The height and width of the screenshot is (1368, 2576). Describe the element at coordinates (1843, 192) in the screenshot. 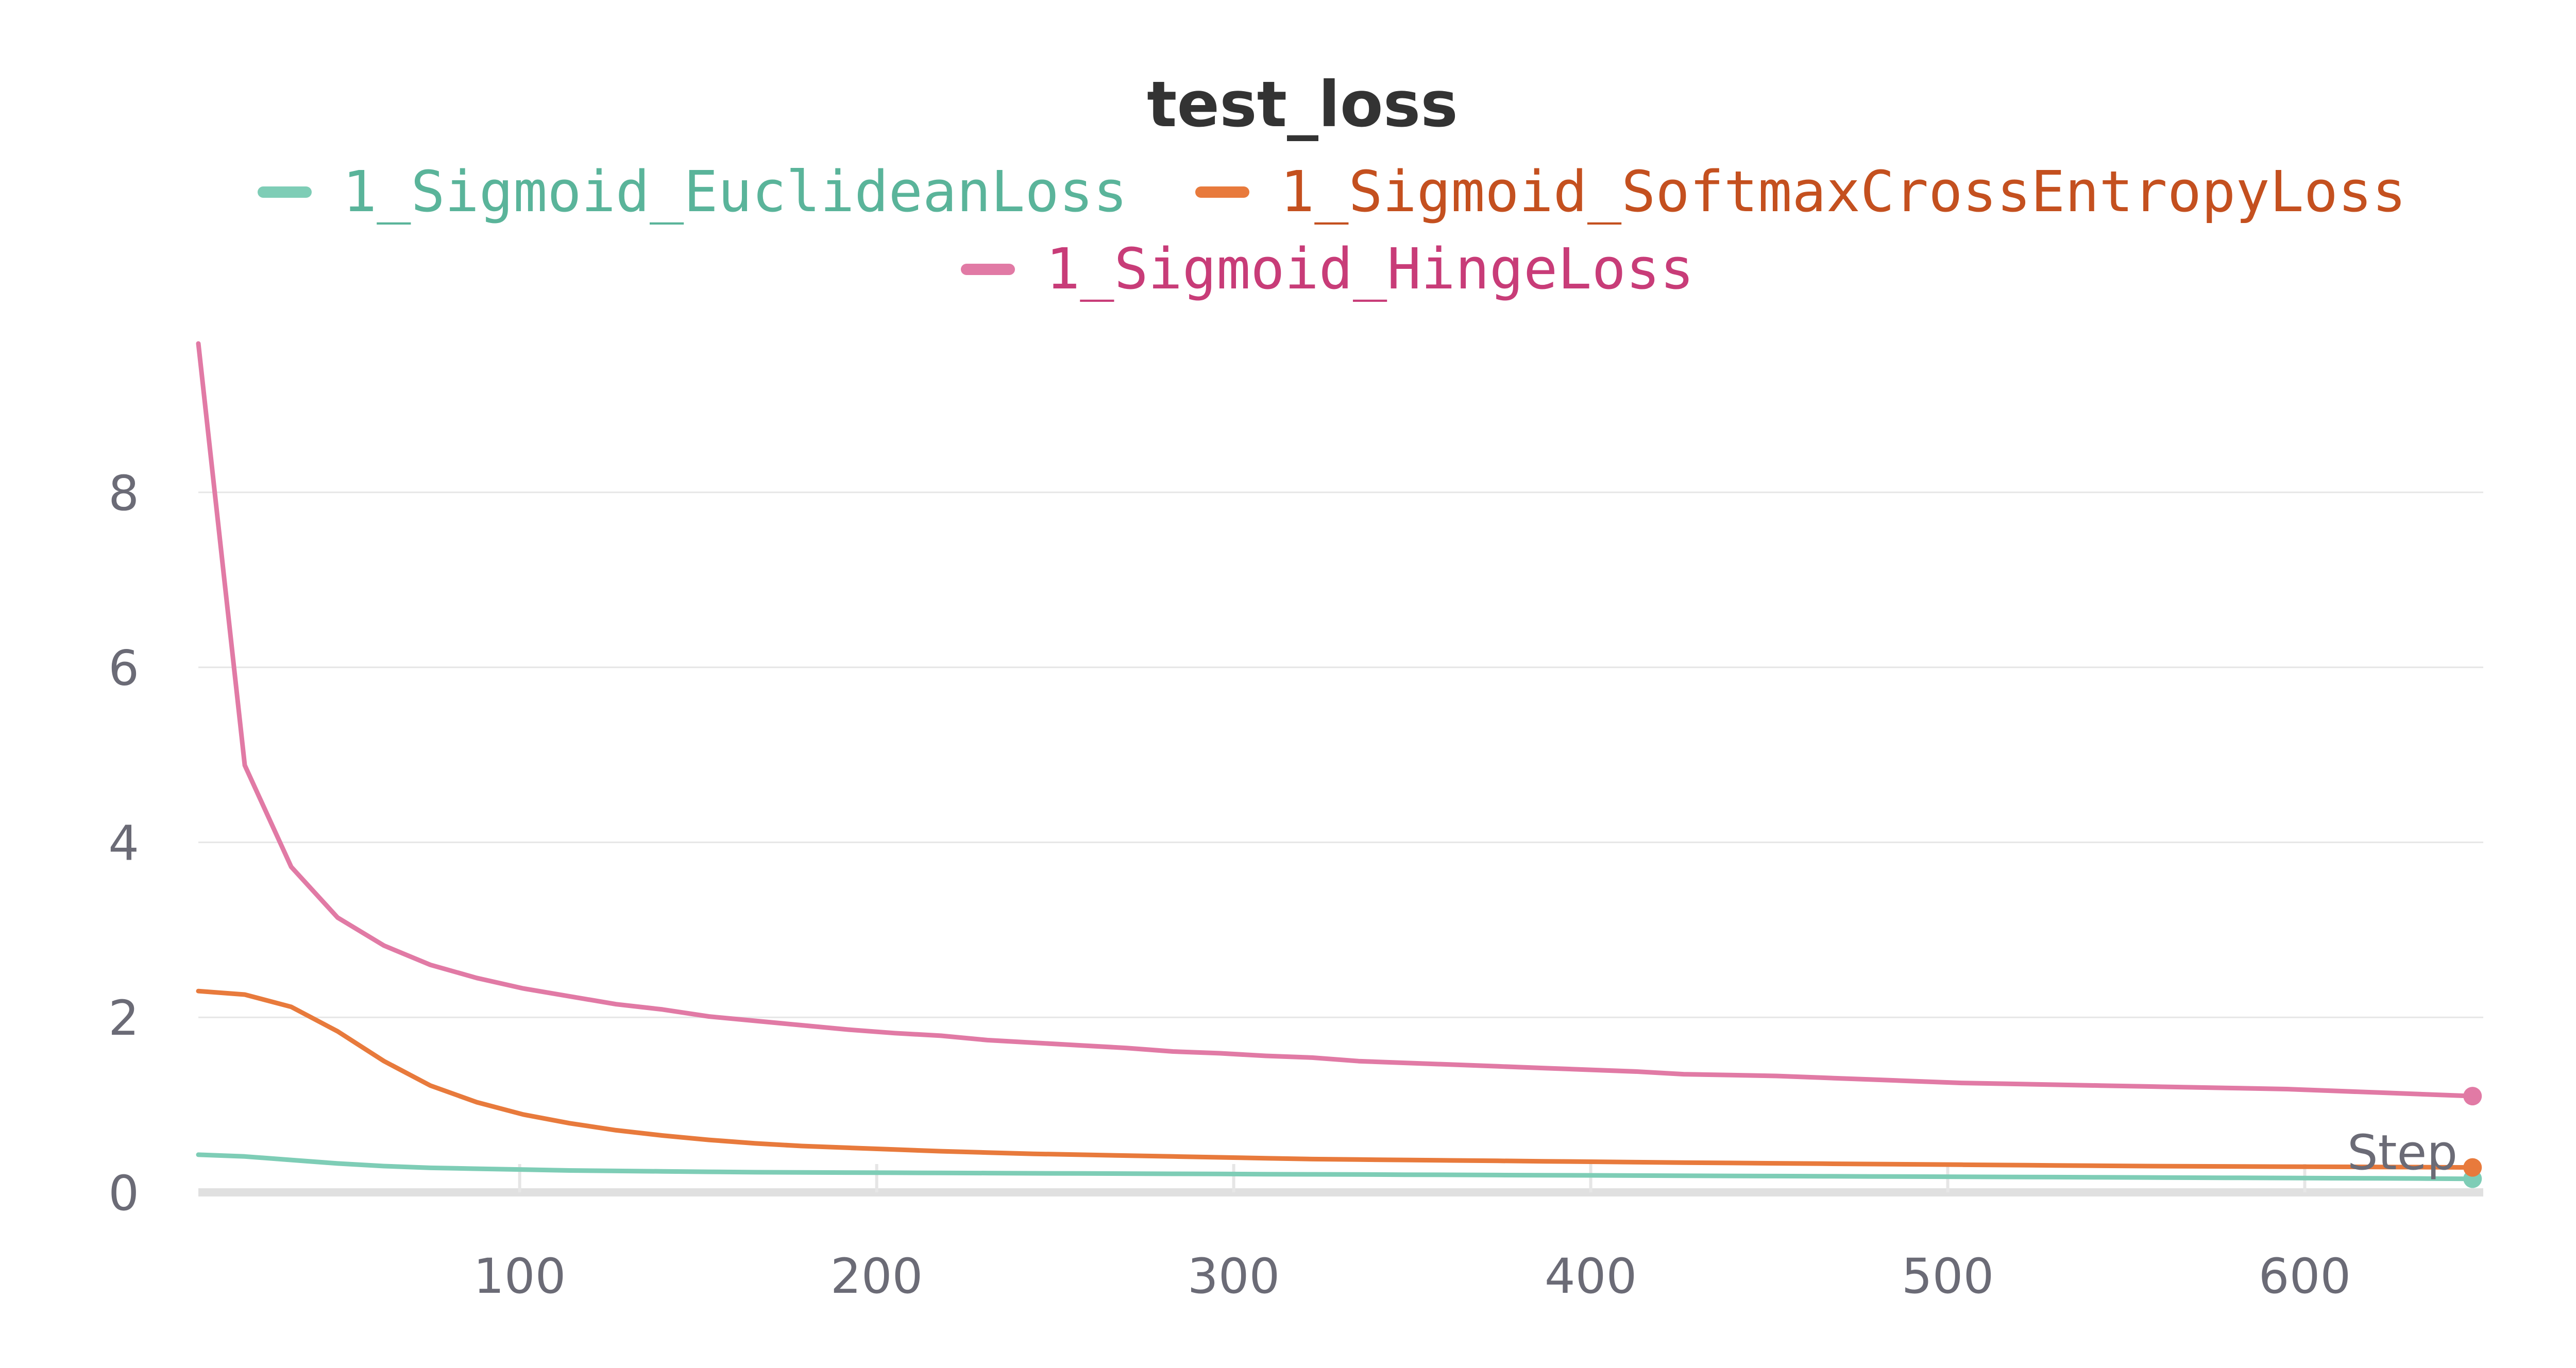

I see `legend-label: 1_Sigmoid_SoftmaxCrossEntropyLoss` at that location.